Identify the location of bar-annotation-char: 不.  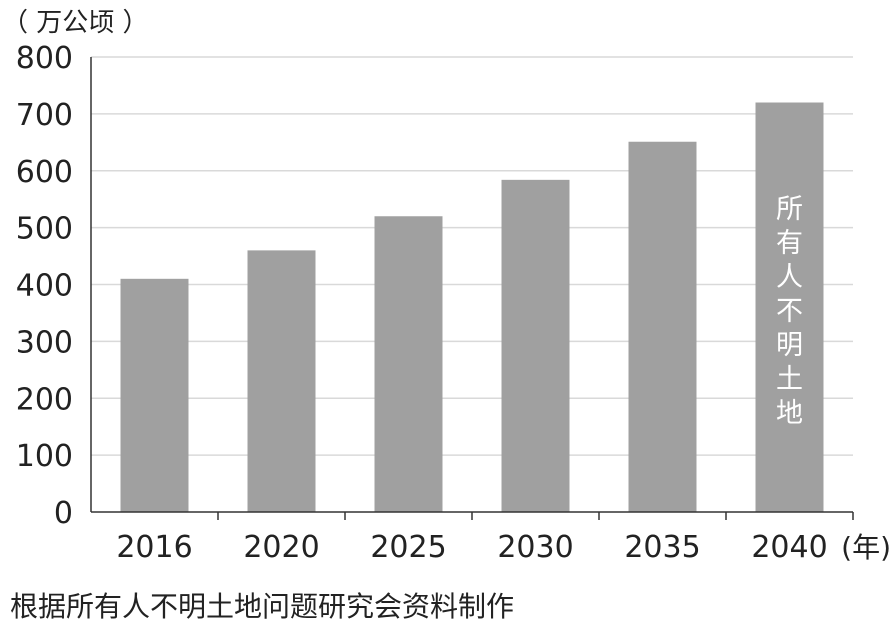
(789, 311).